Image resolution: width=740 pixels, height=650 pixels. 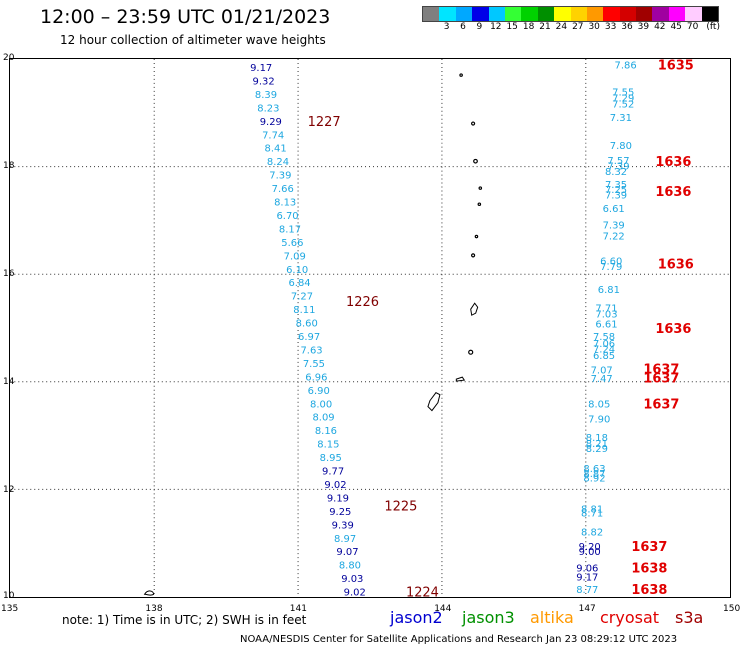 What do you see at coordinates (597, 444) in the screenshot?
I see `wave-height-value: 8.21` at bounding box center [597, 444].